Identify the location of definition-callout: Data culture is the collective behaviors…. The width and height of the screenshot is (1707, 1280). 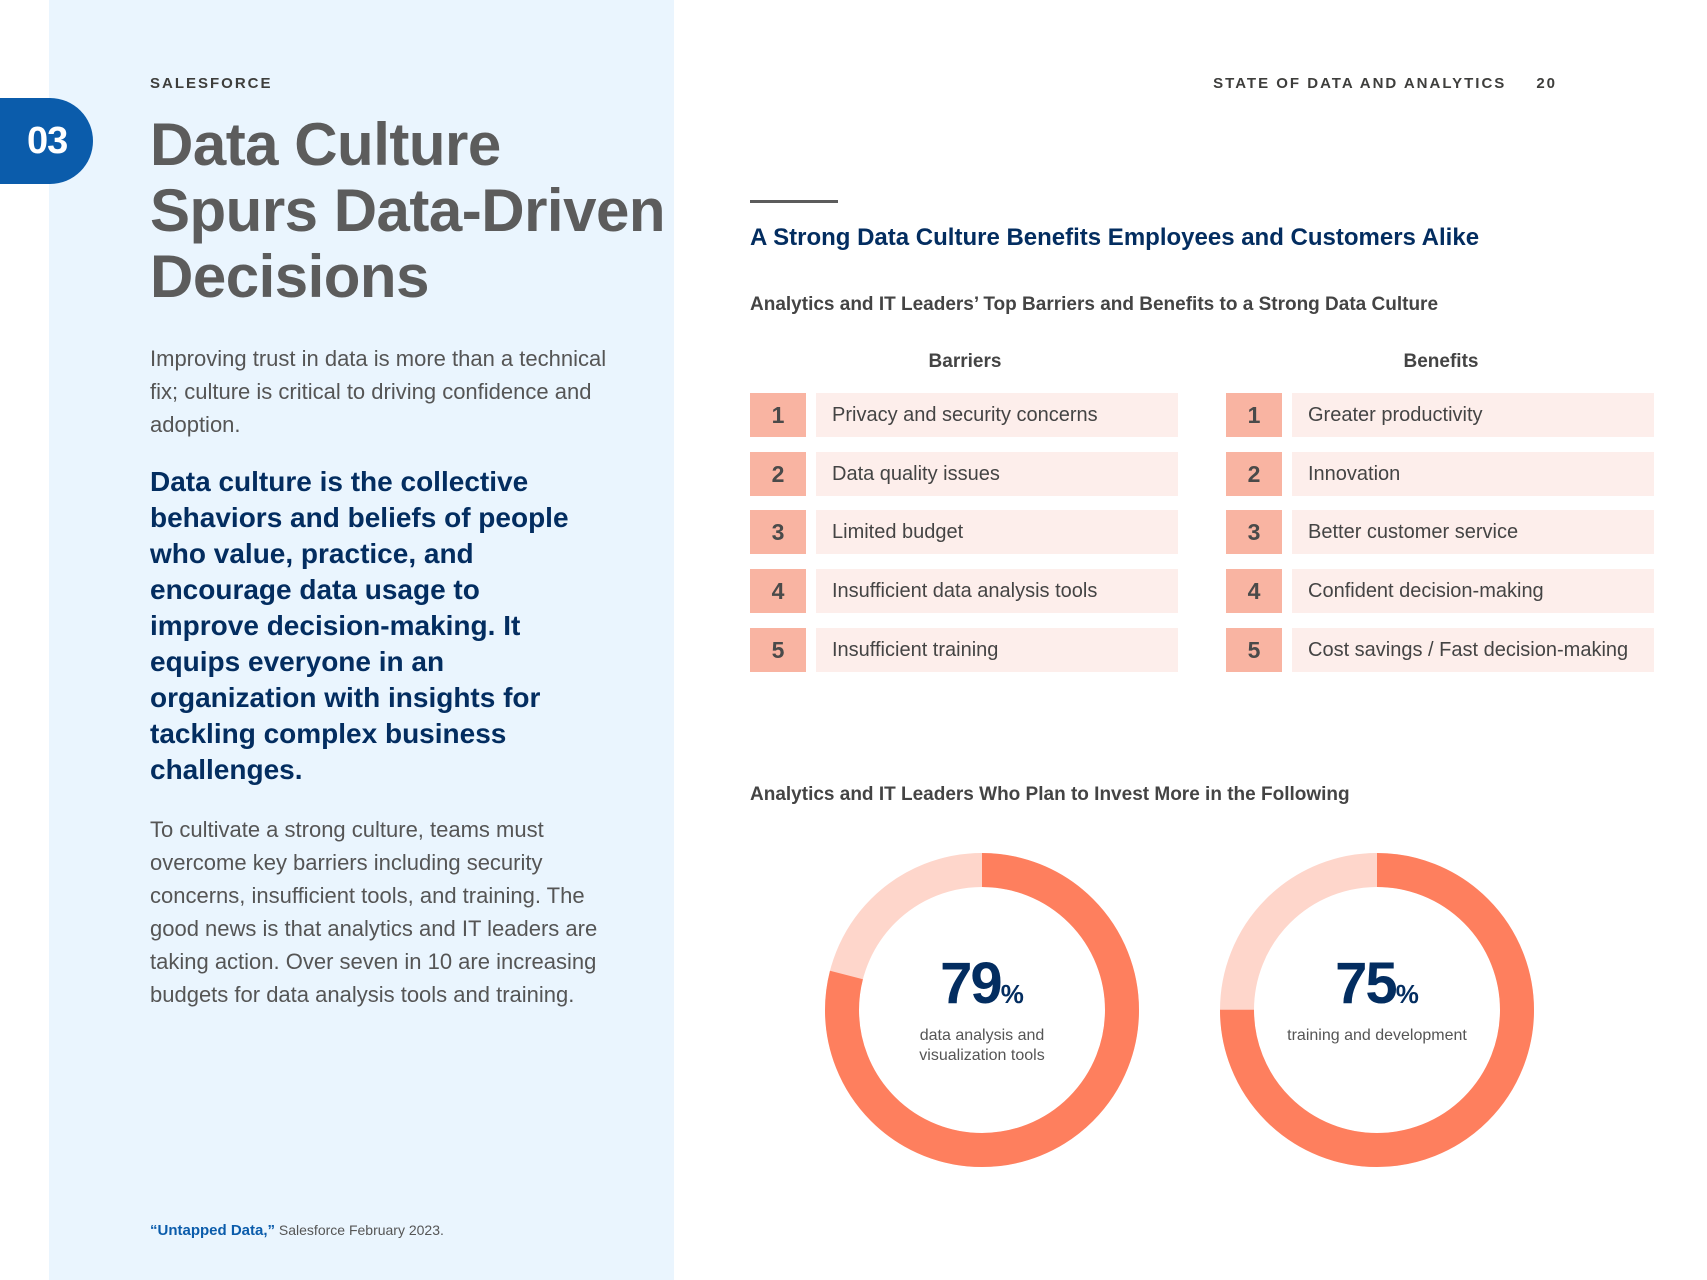
(359, 625).